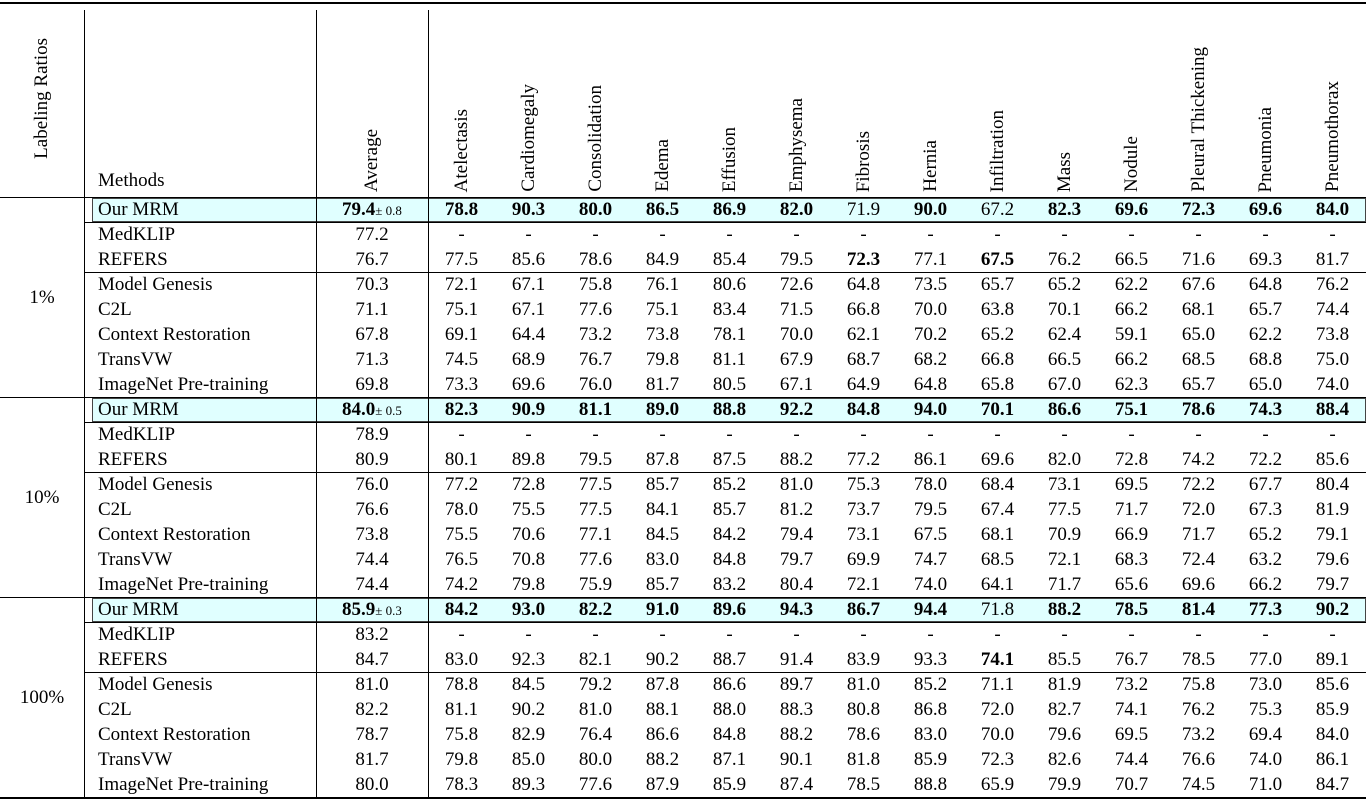 Image resolution: width=1370 pixels, height=804 pixels. Describe the element at coordinates (1265, 684) in the screenshot. I see `value-cell: 73.0` at that location.